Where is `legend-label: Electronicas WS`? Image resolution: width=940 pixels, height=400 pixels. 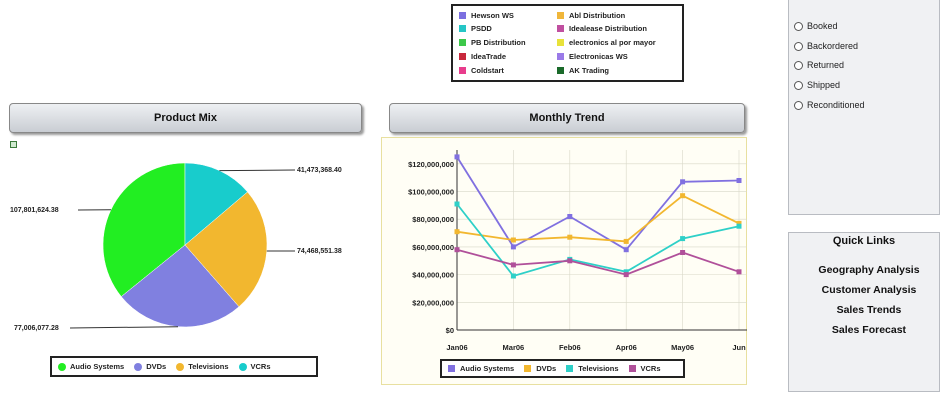
legend-label: Electronicas WS is located at coordinates (598, 56).